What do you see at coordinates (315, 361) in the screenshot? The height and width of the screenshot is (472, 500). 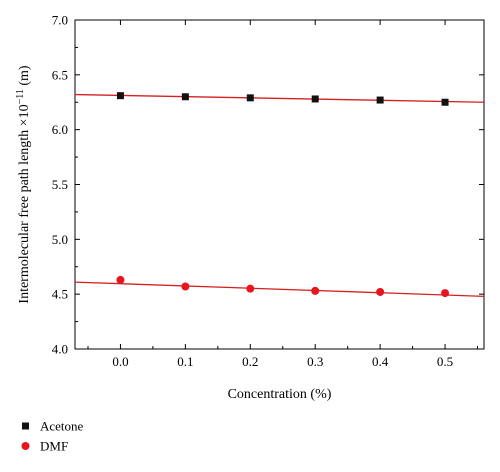 I see `x-tick-label: 0.3` at bounding box center [315, 361].